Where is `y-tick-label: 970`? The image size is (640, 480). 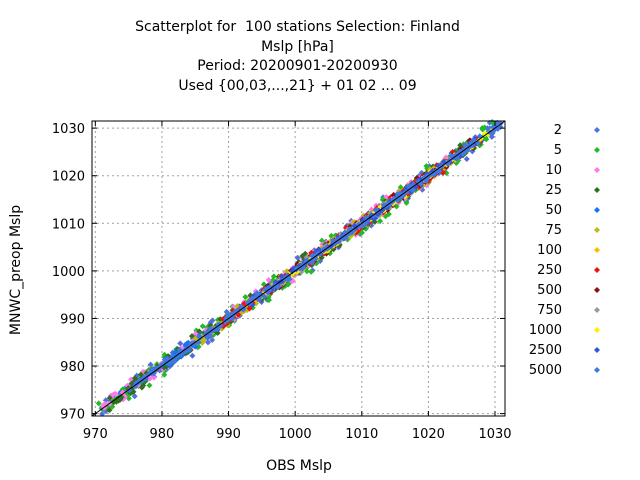 y-tick-label: 970 is located at coordinates (72, 415).